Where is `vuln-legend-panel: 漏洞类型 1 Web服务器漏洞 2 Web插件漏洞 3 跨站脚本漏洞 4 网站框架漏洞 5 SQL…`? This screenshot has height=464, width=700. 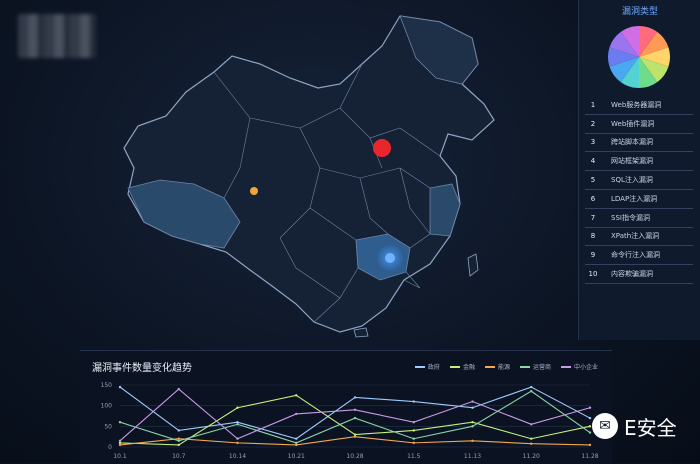 vuln-legend-panel: 漏洞类型 1 Web服务器漏洞 2 Web插件漏洞 3 跨站脚本漏洞 4 网站框架漏洞 5 SQL… is located at coordinates (639, 170).